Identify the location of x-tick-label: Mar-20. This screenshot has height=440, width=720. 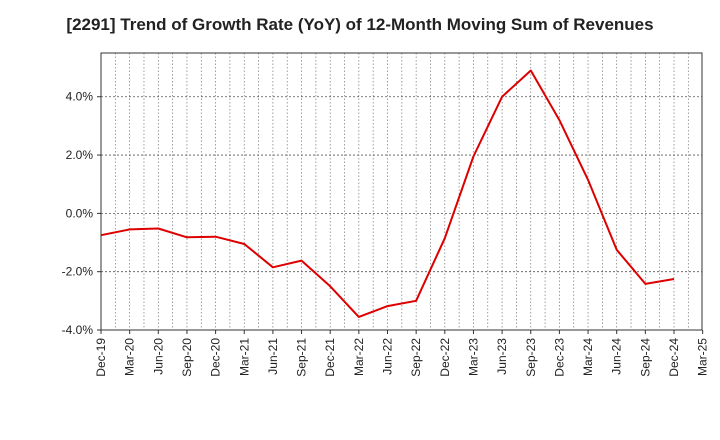
(130, 357).